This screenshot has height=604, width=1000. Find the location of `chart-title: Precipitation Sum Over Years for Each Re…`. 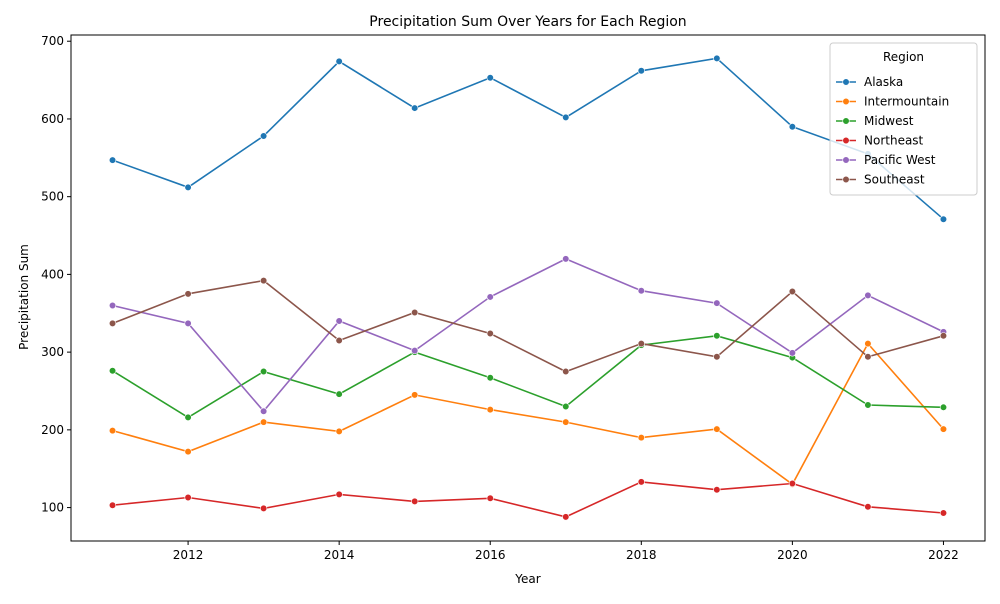

chart-title: Precipitation Sum Over Years for Each Re… is located at coordinates (527, 22).